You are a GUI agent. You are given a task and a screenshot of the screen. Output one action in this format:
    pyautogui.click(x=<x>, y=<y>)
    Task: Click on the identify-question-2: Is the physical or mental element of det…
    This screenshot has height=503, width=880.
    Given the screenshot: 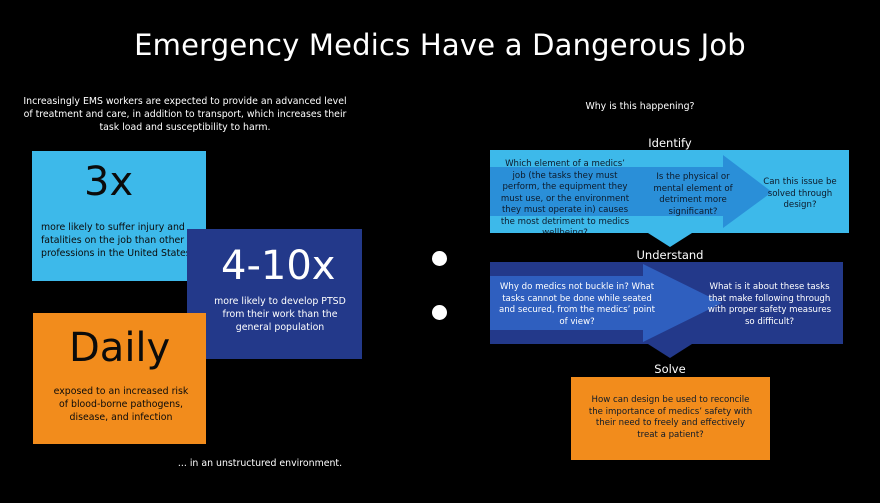 What is the action you would take?
    pyautogui.click(x=693, y=194)
    